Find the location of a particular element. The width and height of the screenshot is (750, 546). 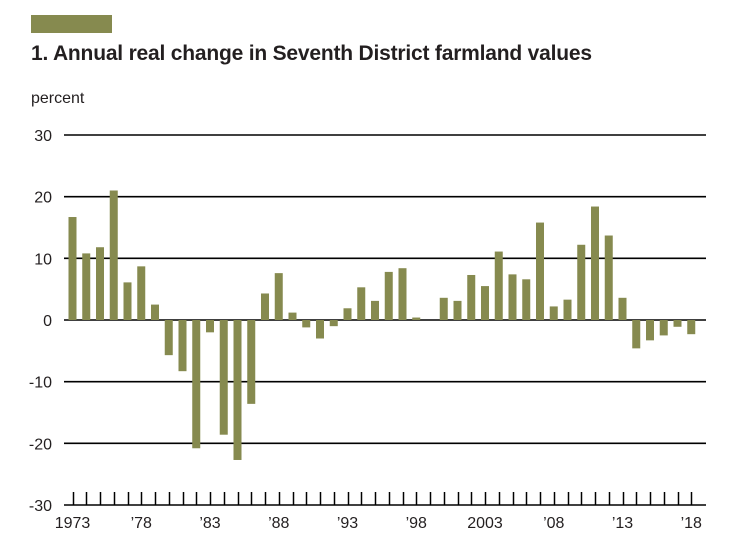

y-tick-label-30: 30 is located at coordinates (43, 136).